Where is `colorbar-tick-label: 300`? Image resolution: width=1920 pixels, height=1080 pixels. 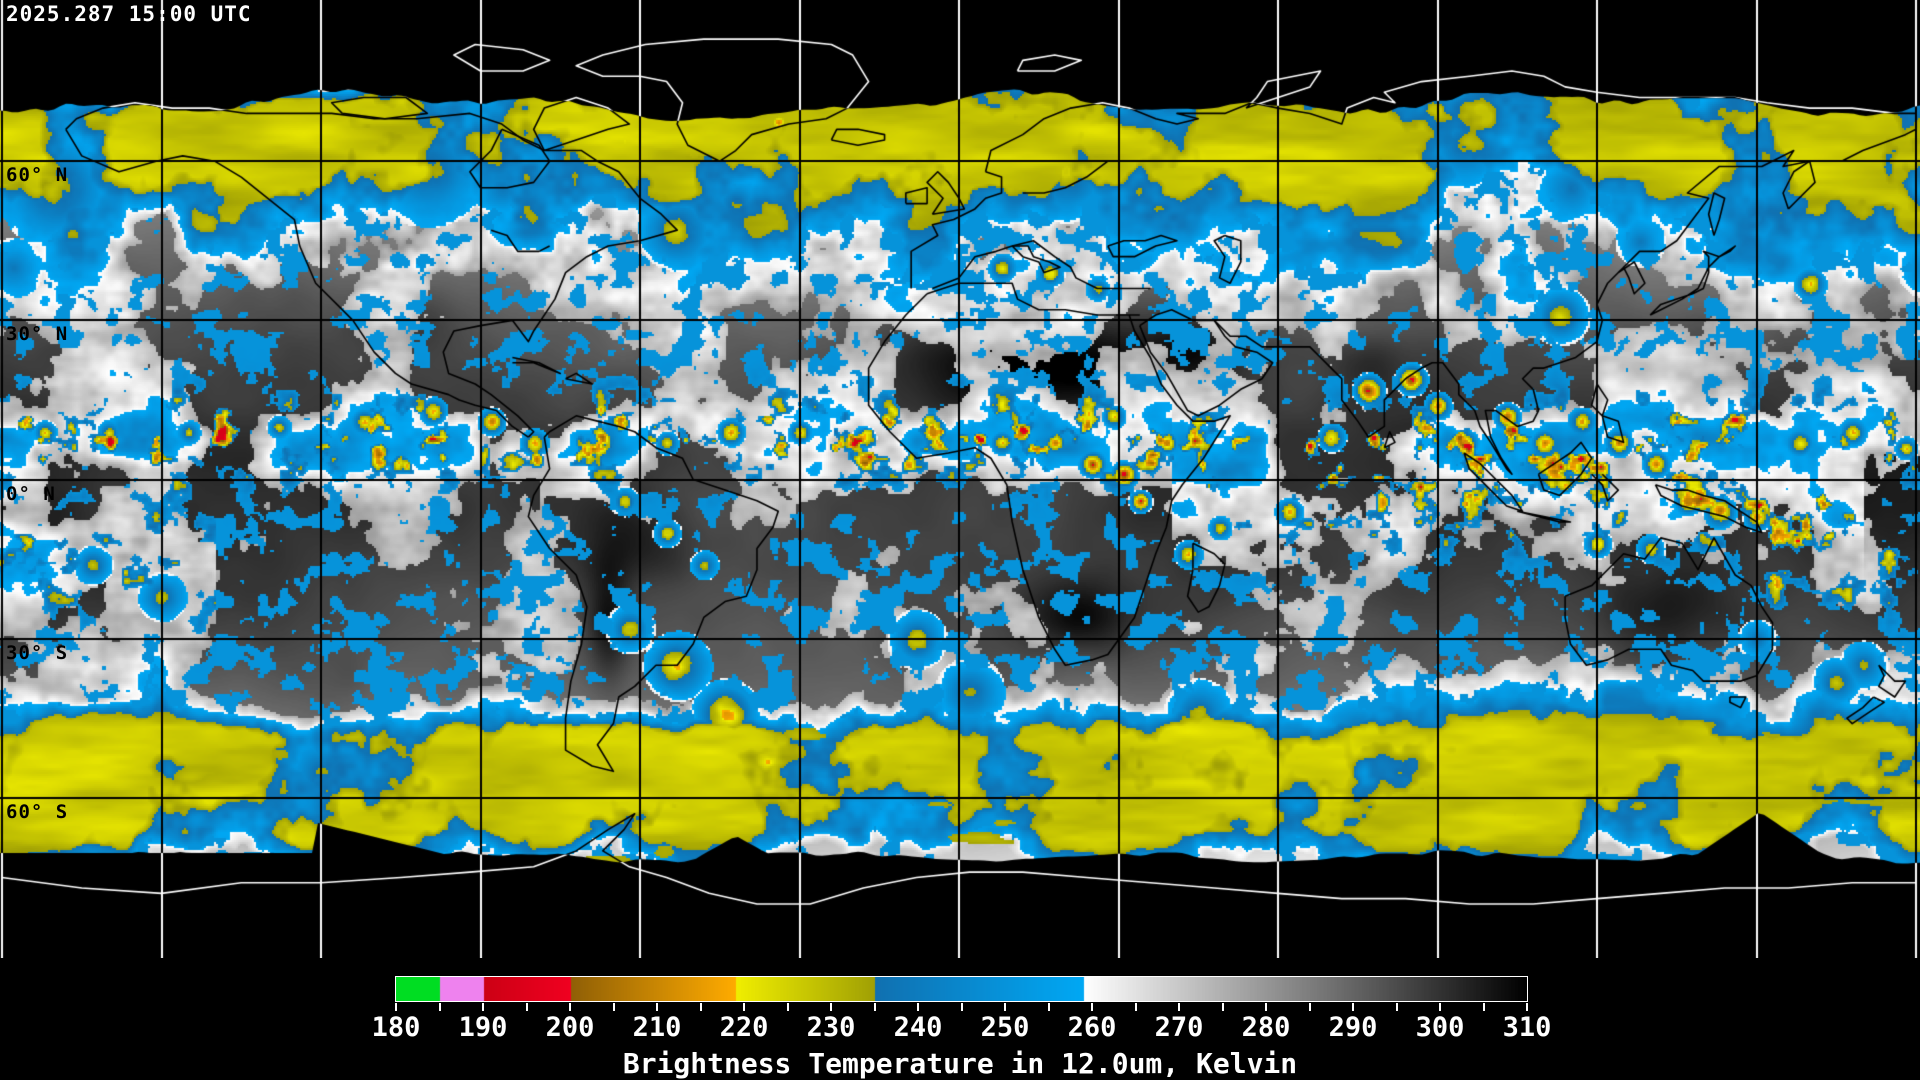 colorbar-tick-label: 300 is located at coordinates (1440, 1027).